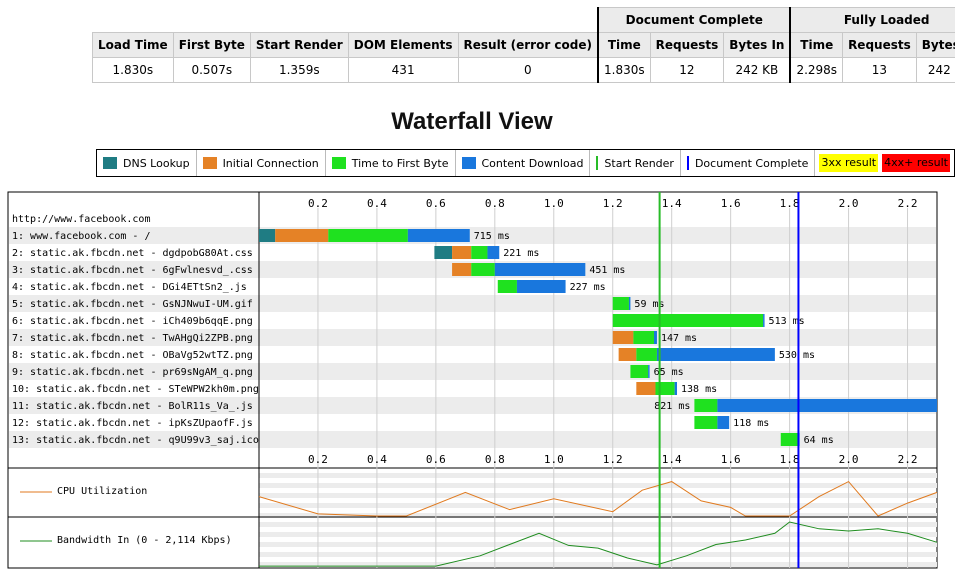 The width and height of the screenshot is (955, 571). I want to click on legend-ttfb-label: Time to First Byte, so click(400, 163).